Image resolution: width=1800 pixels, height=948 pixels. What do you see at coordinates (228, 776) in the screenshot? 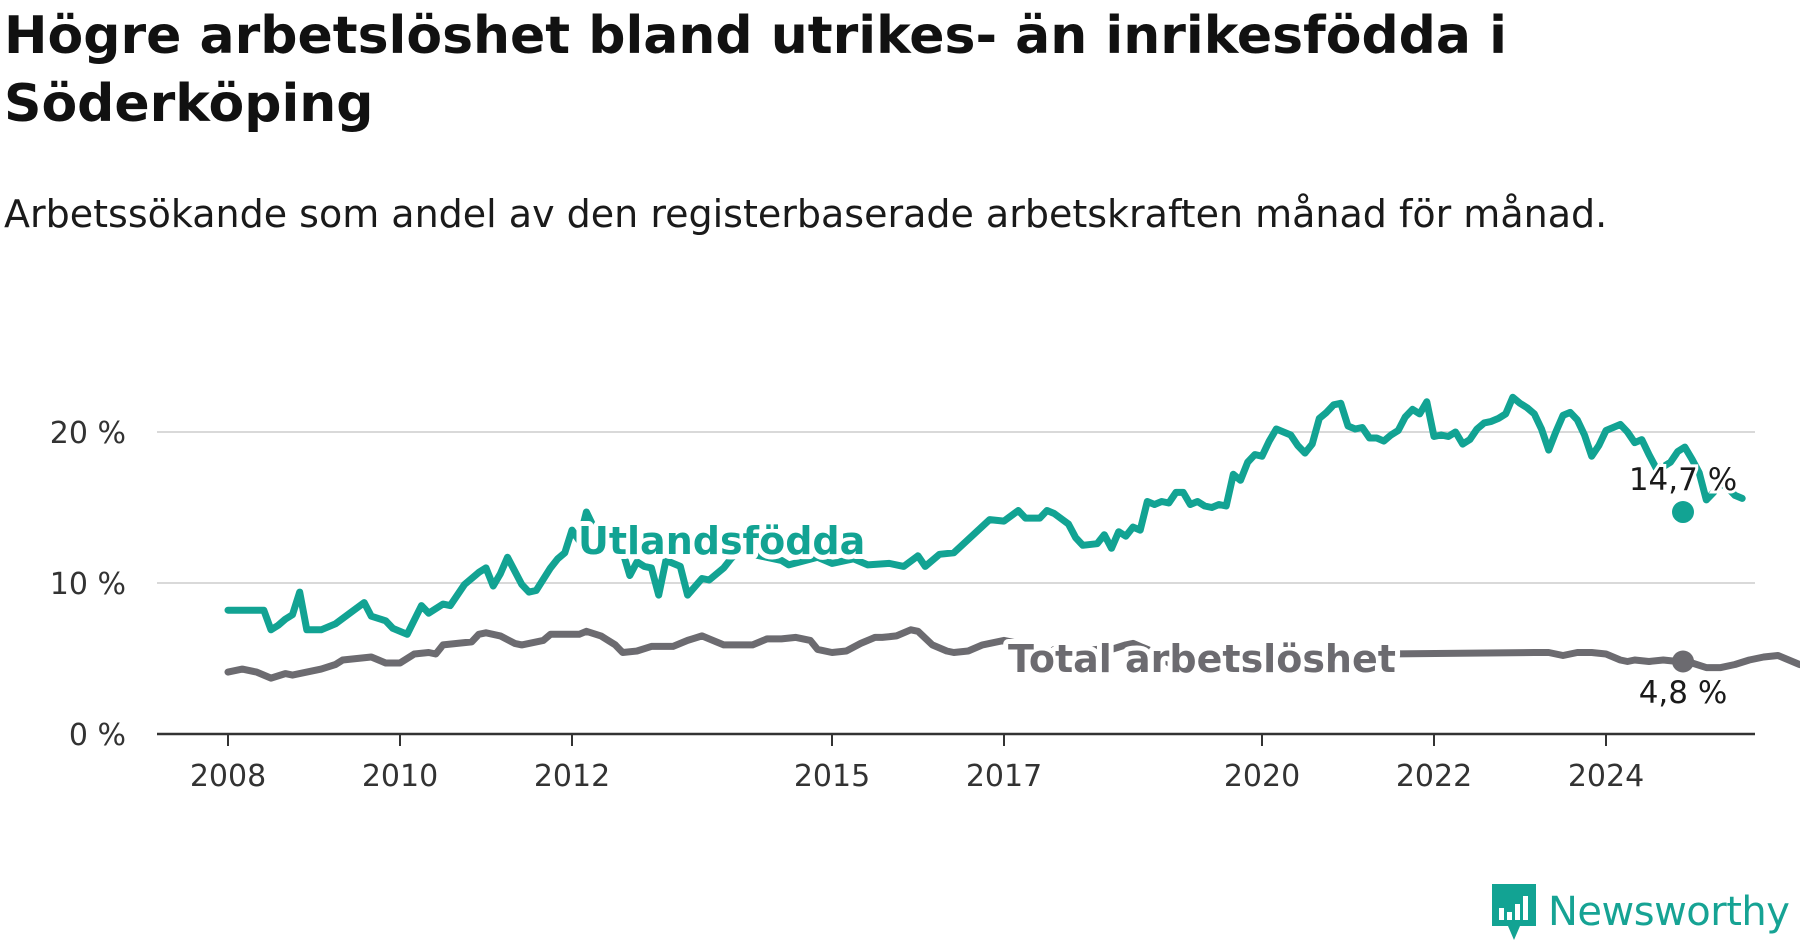
I see `x-tick-label: 2008` at bounding box center [228, 776].